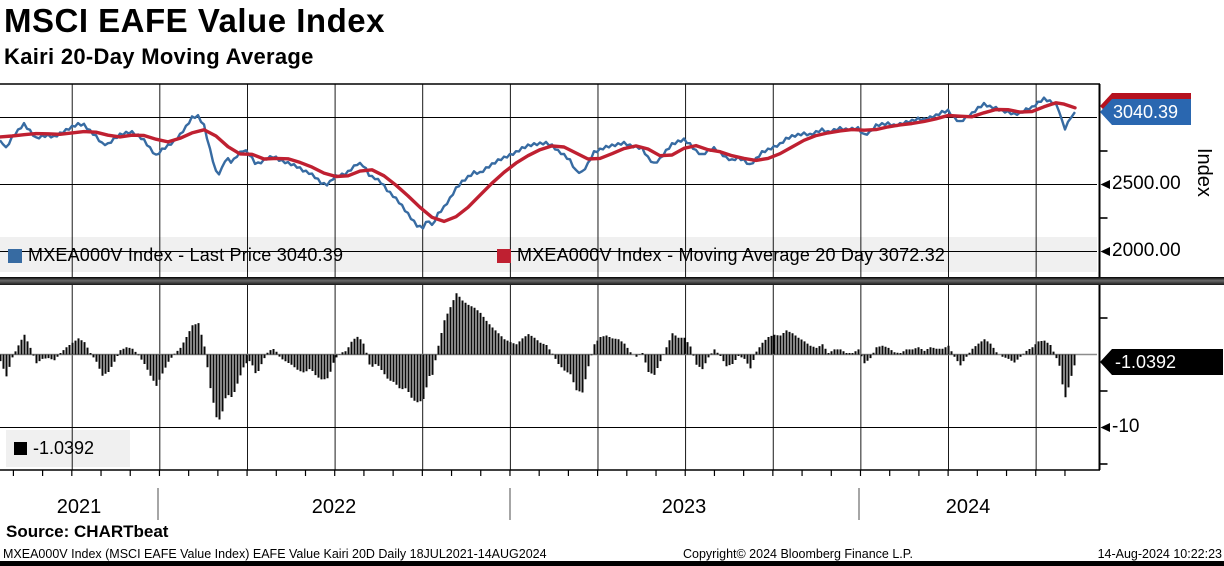  I want to click on x-axis-ticks, so click(539, 495).